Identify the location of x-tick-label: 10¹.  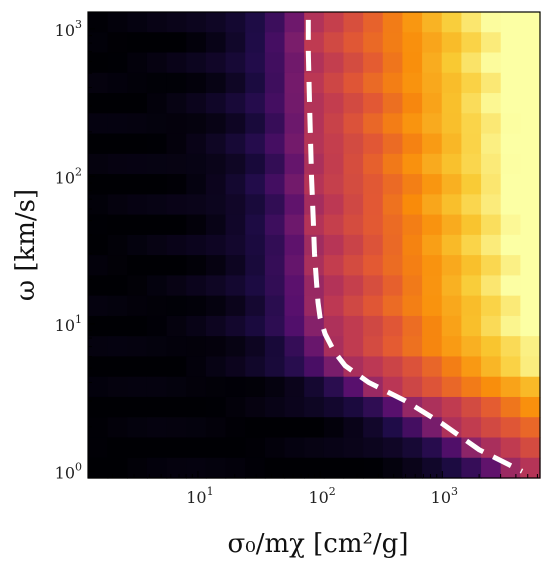
(199, 496).